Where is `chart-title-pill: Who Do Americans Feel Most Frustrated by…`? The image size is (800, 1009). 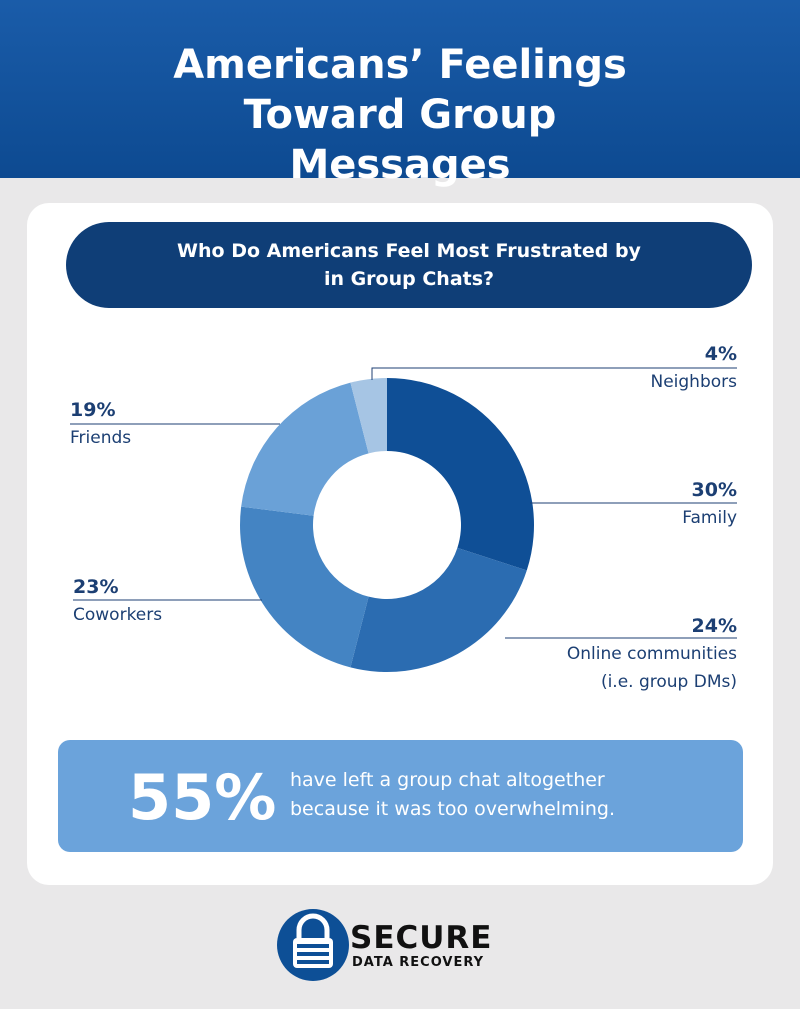
chart-title-pill: Who Do Americans Feel Most Frustrated by… is located at coordinates (409, 265).